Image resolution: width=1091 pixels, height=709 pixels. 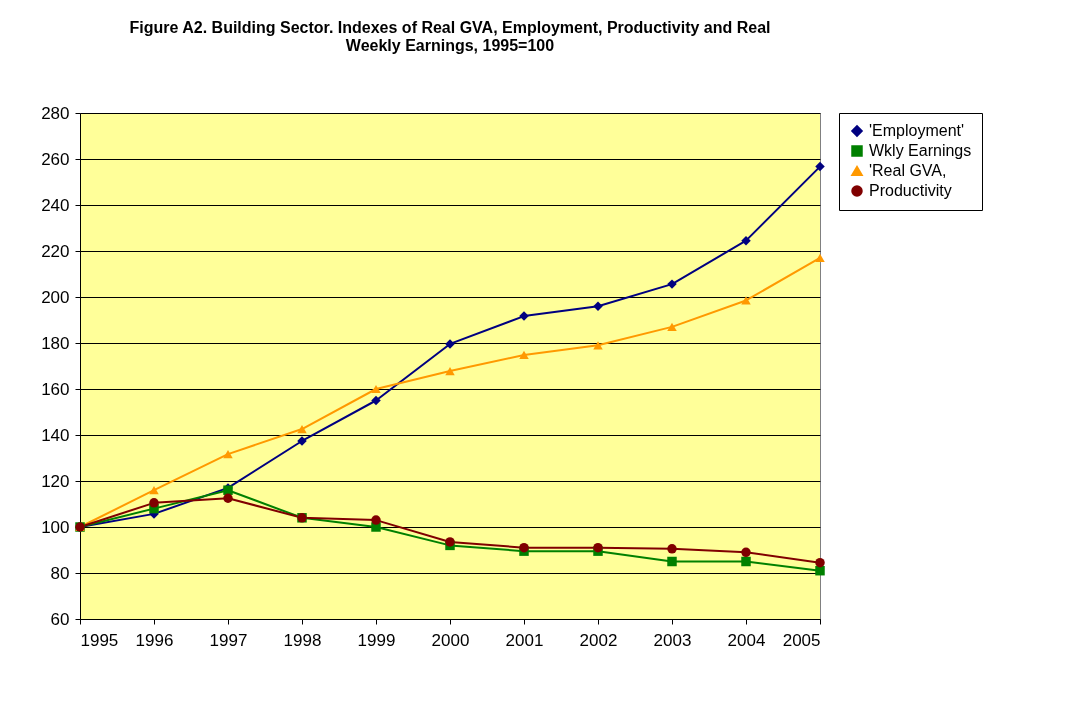 I want to click on x-tick-label: 1996, so click(x=154, y=640).